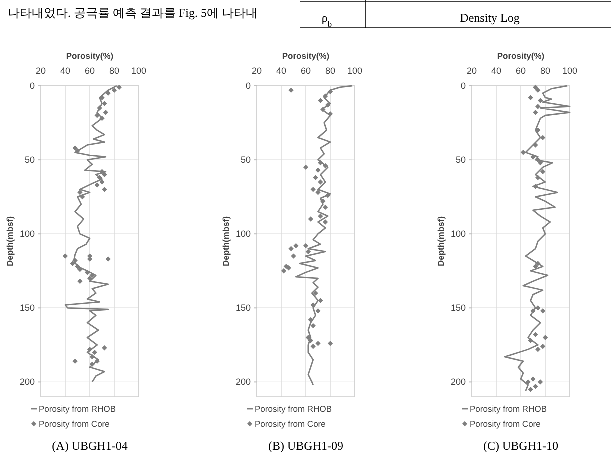 The width and height of the screenshot is (611, 459). I want to click on text: (B) UBGH1-09, so click(306, 446).